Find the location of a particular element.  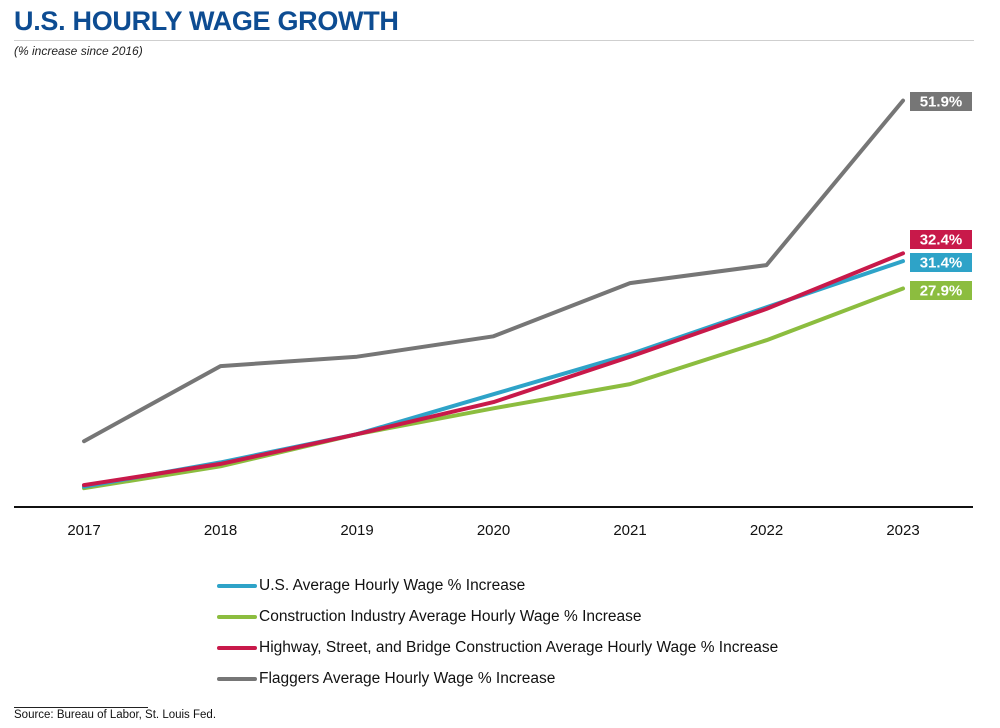

legend-label: U.S. Average Hourly Wage % Increase is located at coordinates (392, 585).